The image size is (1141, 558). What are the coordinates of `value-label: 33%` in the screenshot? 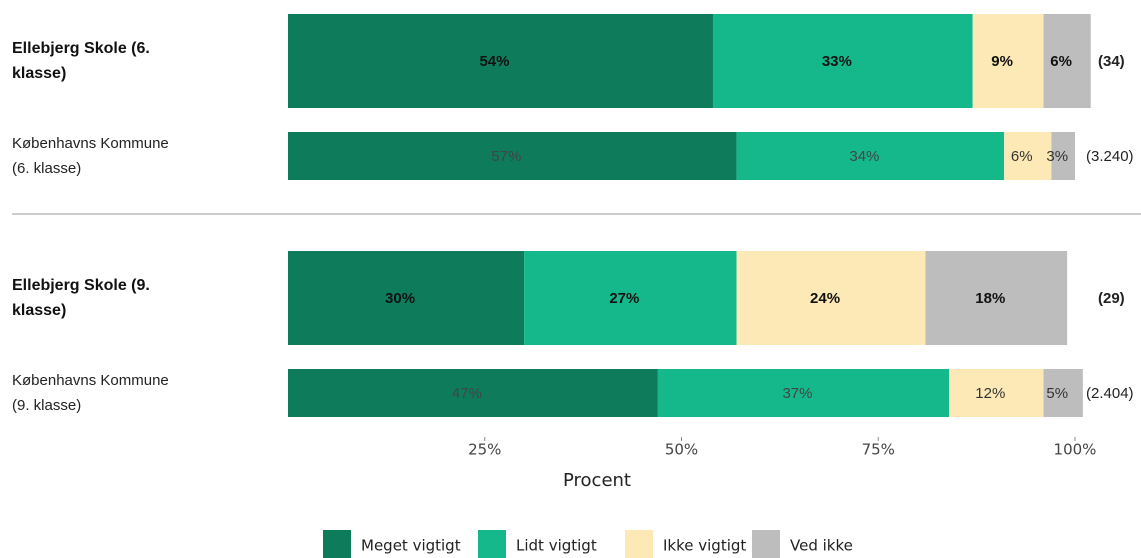 It's located at (837, 61).